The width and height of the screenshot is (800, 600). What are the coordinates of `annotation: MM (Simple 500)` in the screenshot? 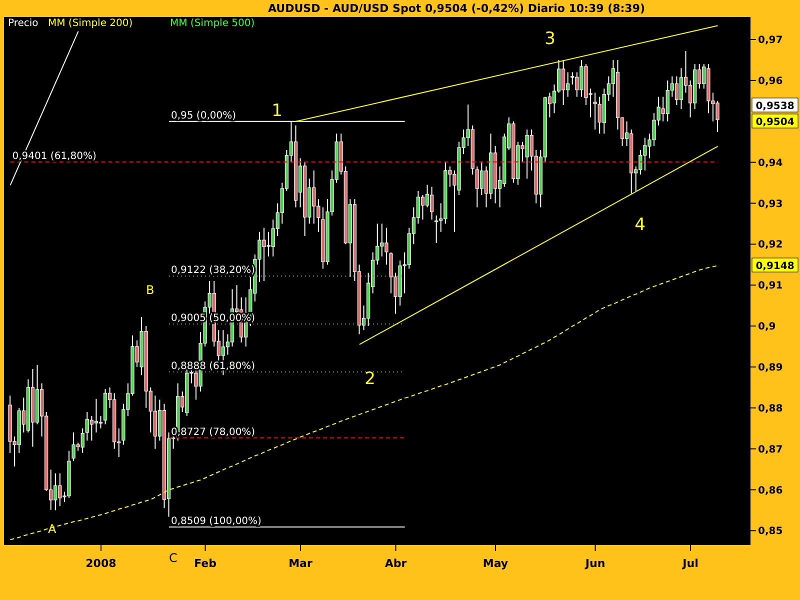 It's located at (212, 23).